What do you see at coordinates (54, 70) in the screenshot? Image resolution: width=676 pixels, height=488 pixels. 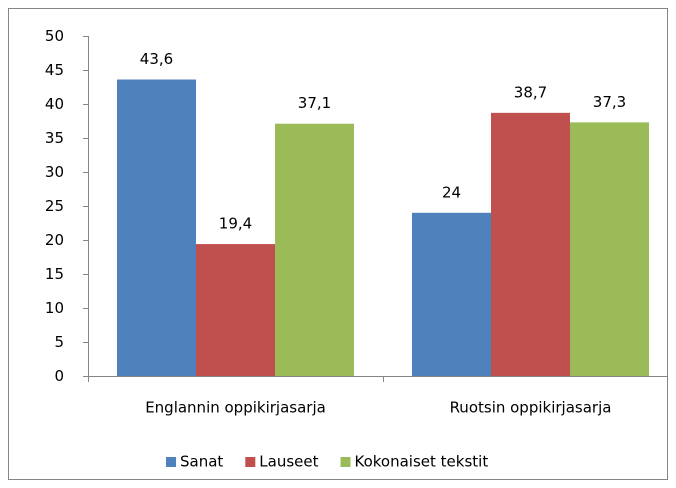 I see `y-tick-label: 45` at bounding box center [54, 70].